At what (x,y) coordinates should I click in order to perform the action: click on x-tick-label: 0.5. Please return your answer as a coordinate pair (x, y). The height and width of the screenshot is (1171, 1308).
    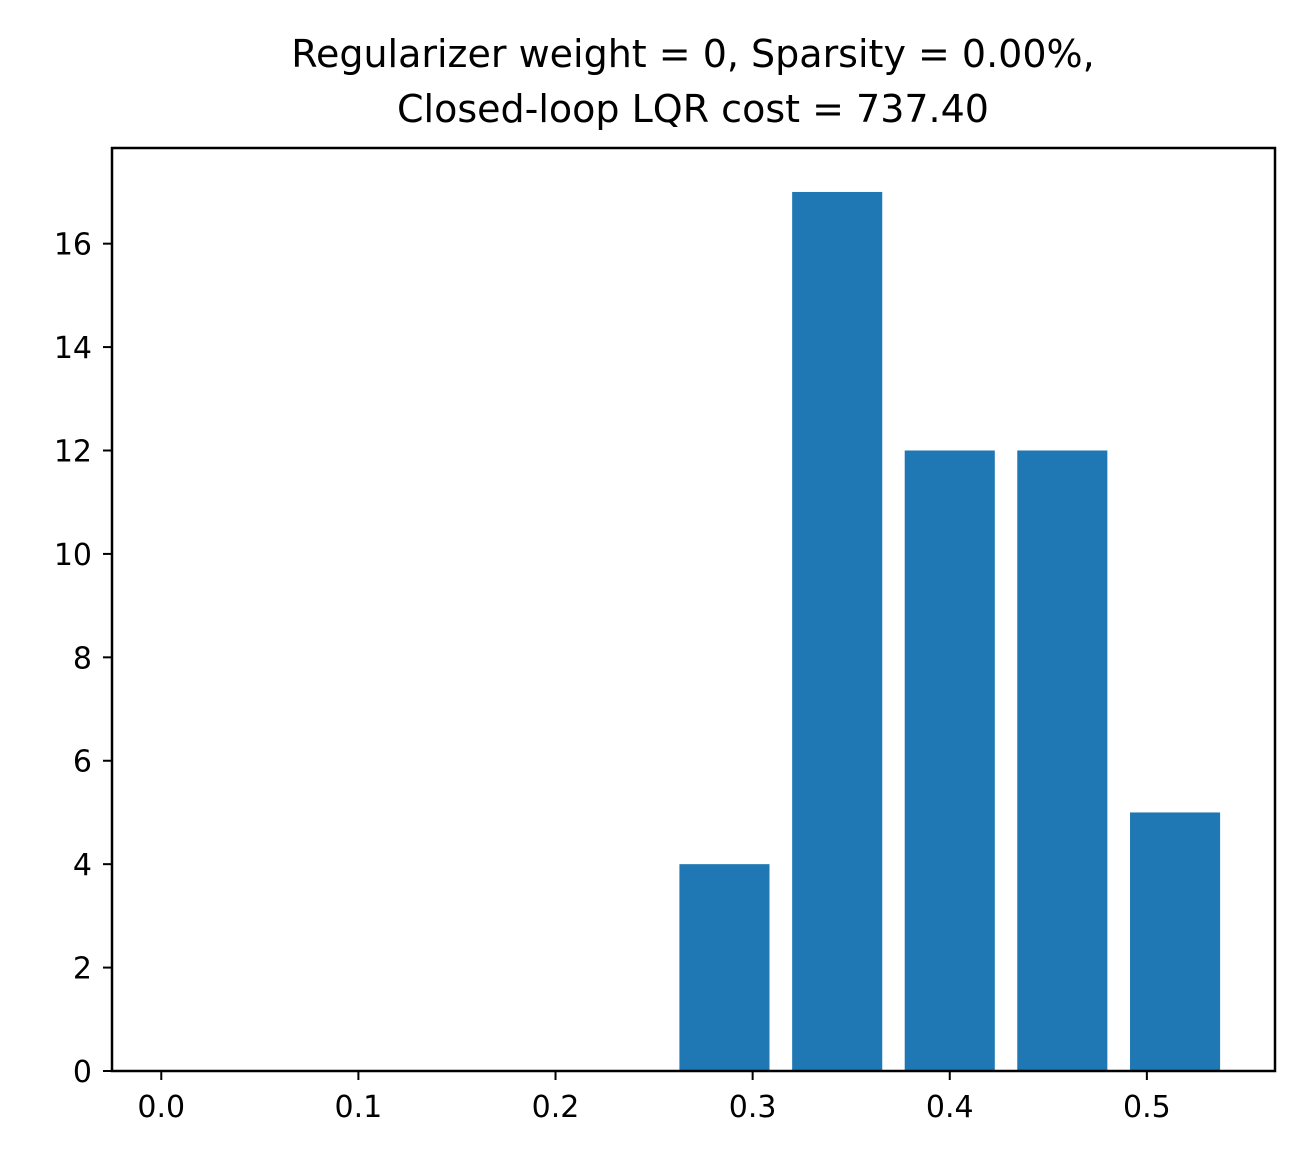
    Looking at the image, I should click on (1147, 1107).